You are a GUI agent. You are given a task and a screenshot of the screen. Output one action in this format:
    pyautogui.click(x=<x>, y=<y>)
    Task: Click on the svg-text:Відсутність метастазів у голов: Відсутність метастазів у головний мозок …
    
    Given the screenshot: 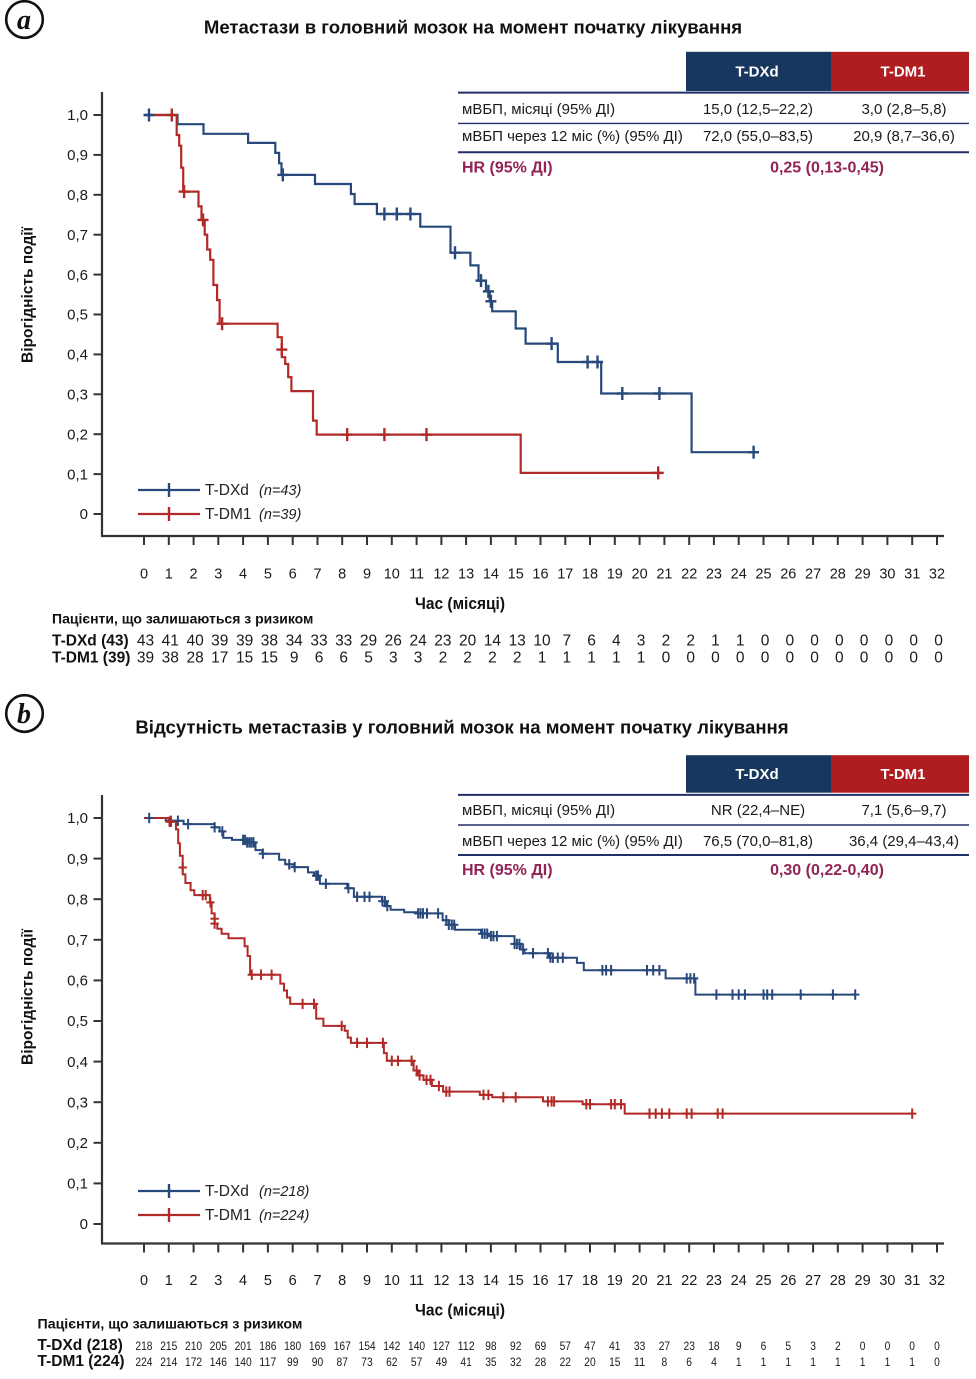 What is the action you would take?
    pyautogui.click(x=461, y=727)
    